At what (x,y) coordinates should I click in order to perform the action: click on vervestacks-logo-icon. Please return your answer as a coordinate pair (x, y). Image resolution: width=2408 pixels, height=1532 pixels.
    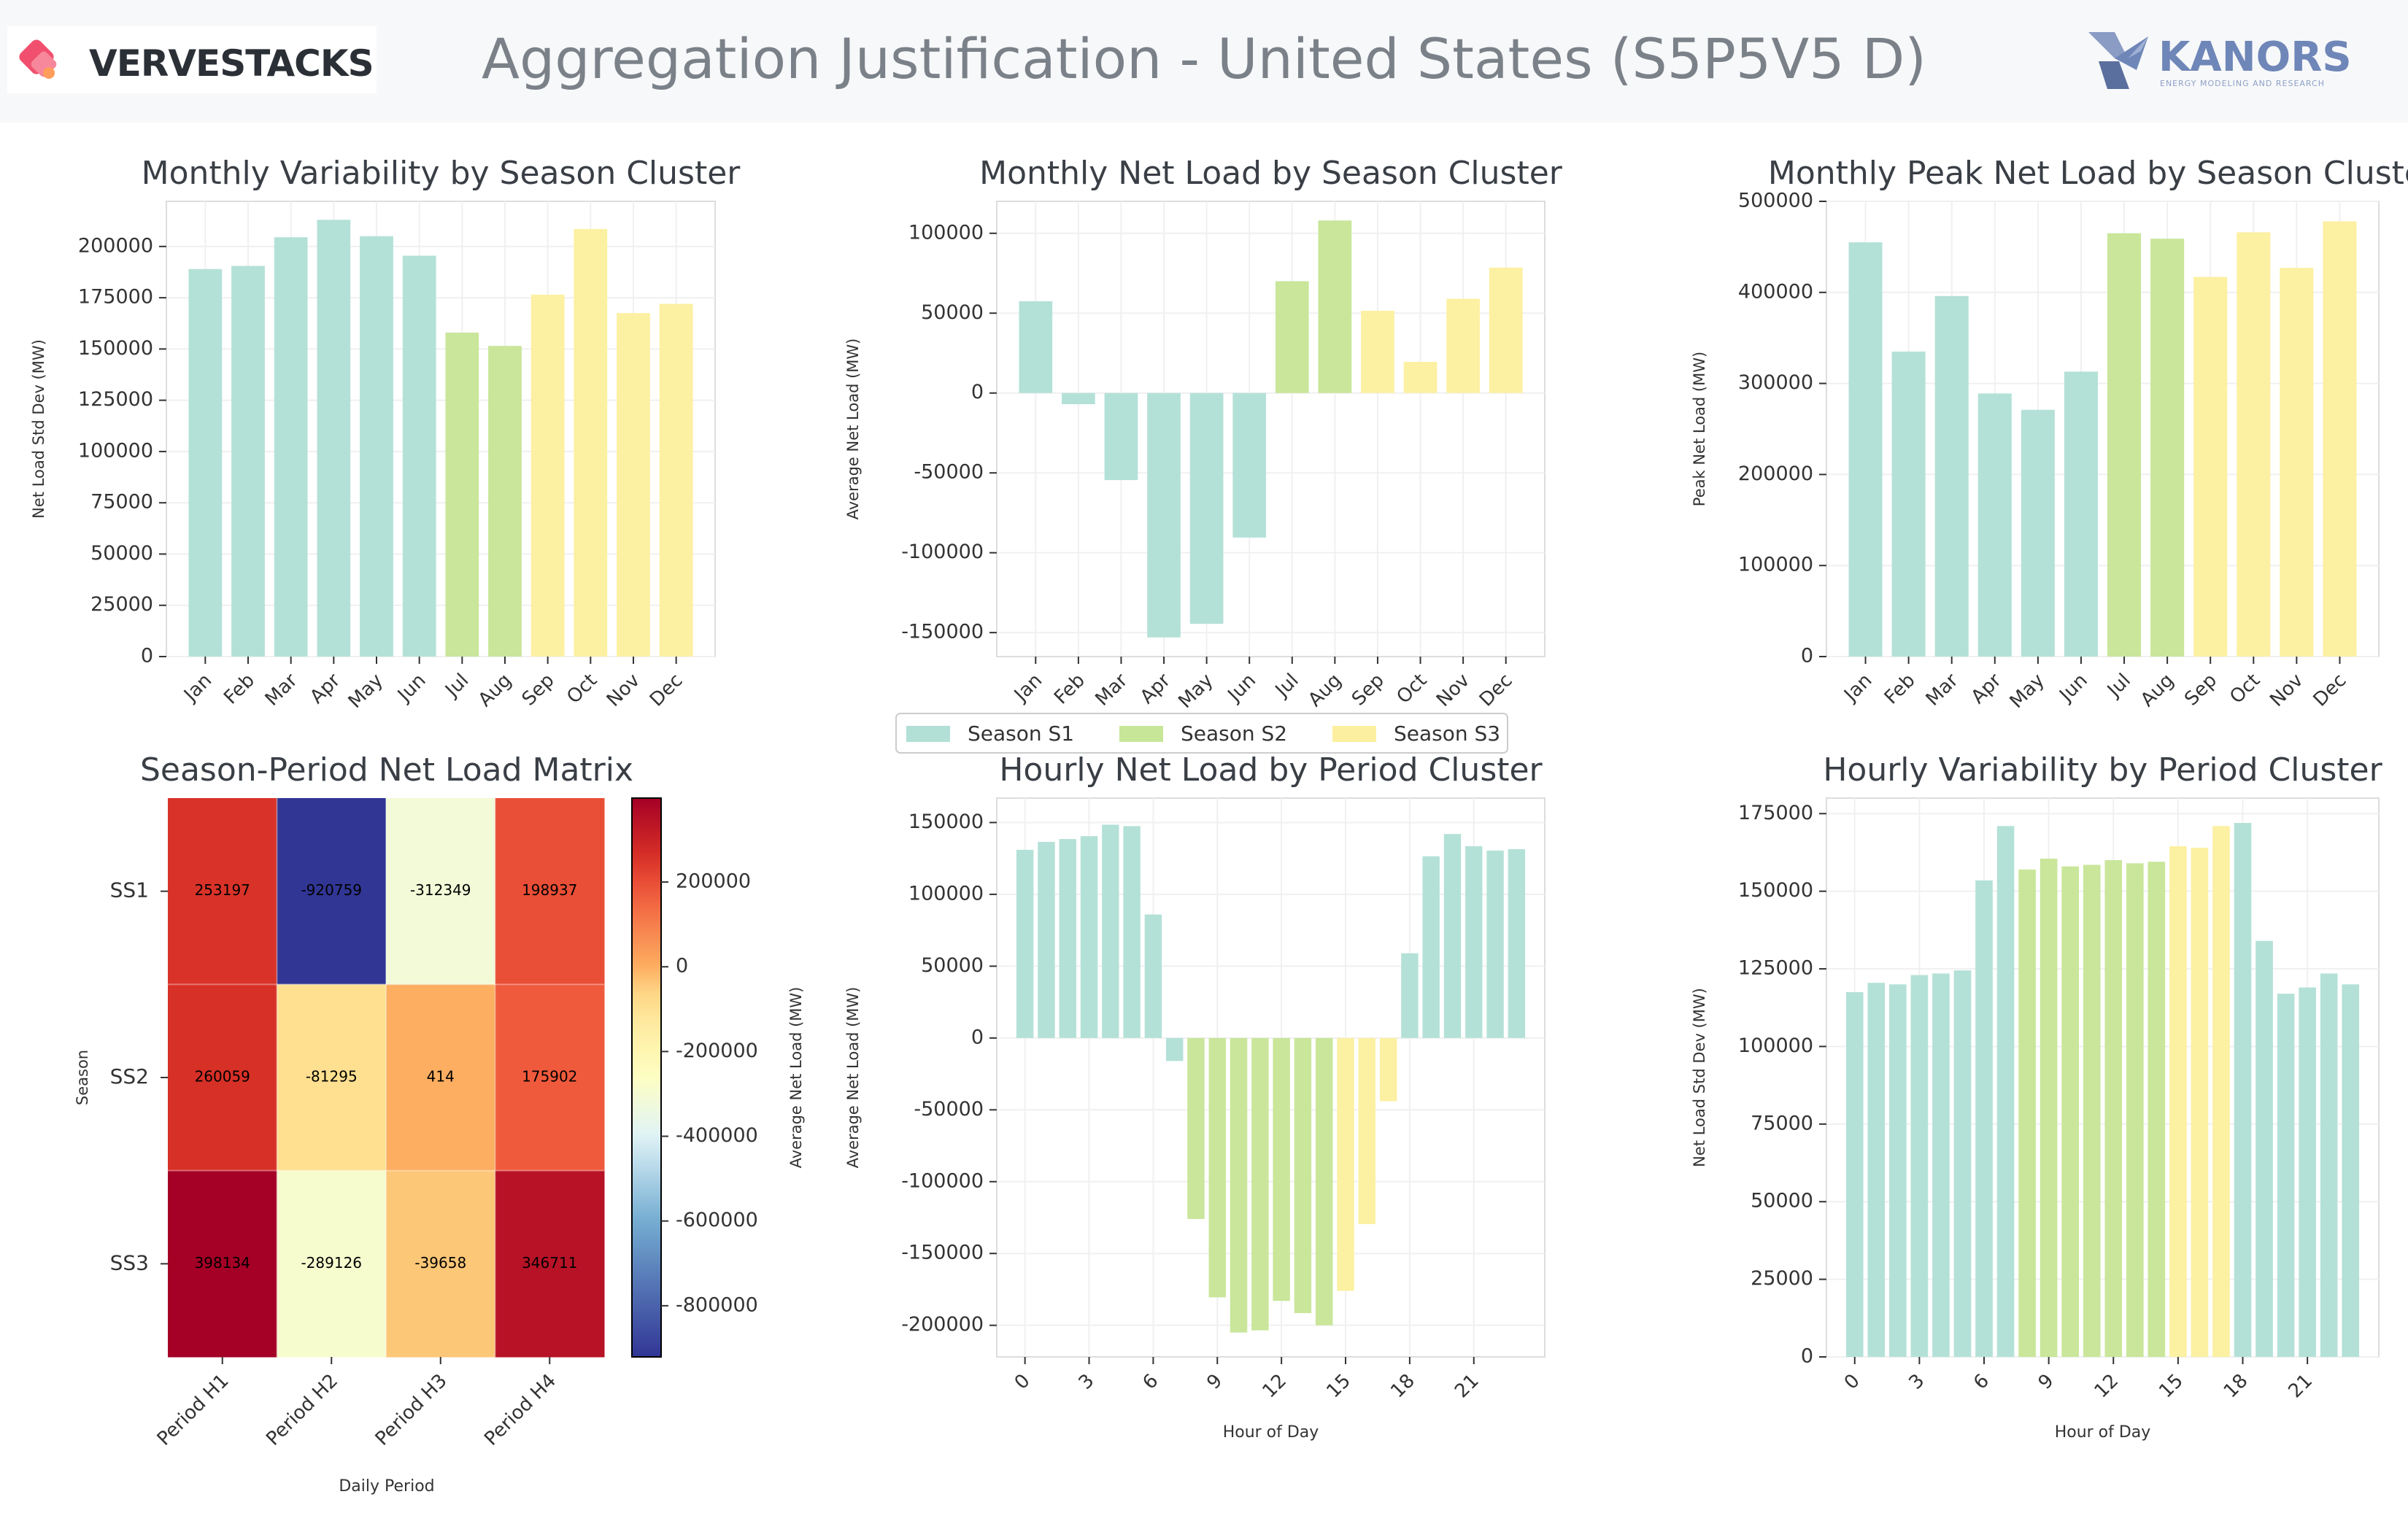
    Looking at the image, I should click on (38, 59).